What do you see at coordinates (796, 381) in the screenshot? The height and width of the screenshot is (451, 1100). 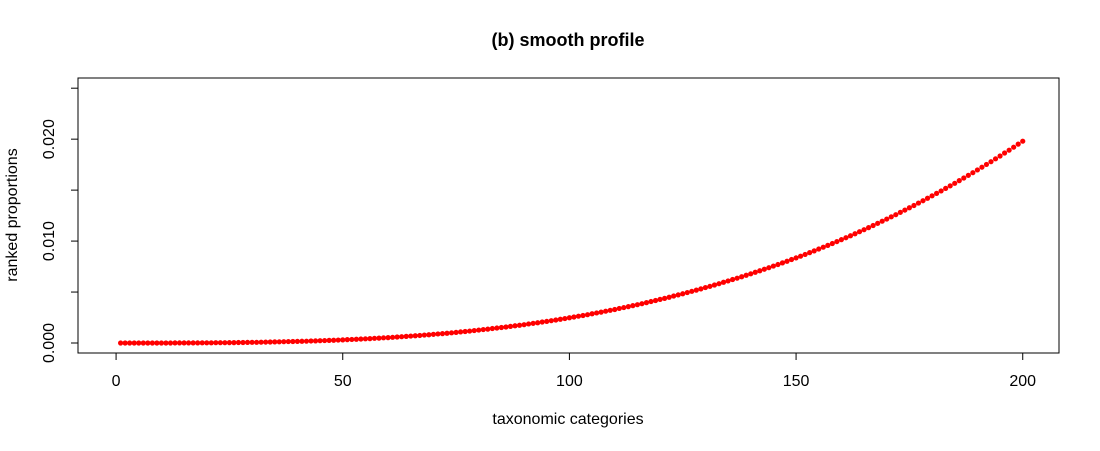 I see `x-tick-label: 150` at bounding box center [796, 381].